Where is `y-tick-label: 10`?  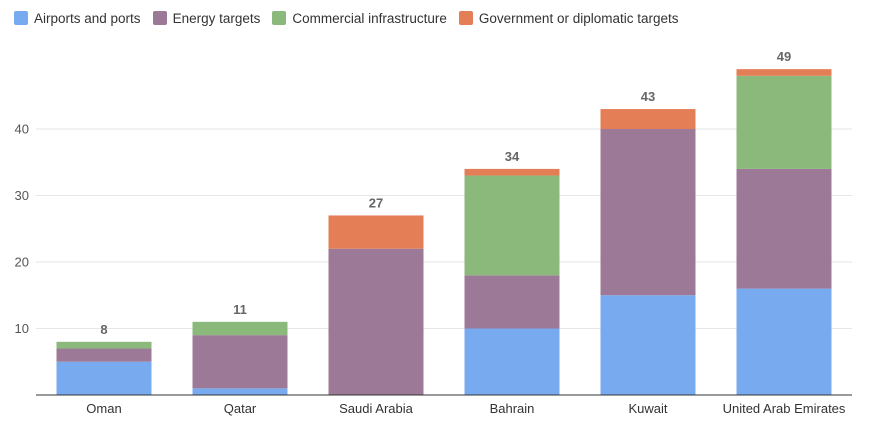 y-tick-label: 10 is located at coordinates (22, 328).